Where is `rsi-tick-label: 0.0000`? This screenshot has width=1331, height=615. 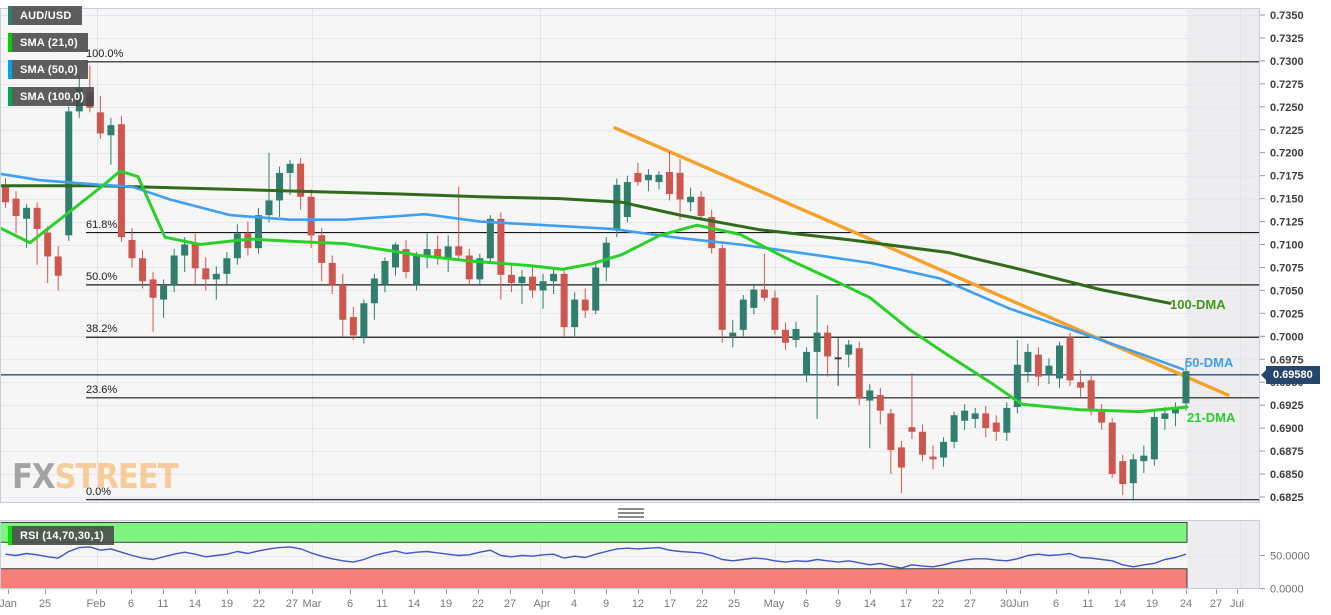
rsi-tick-label: 0.0000 is located at coordinates (1287, 590).